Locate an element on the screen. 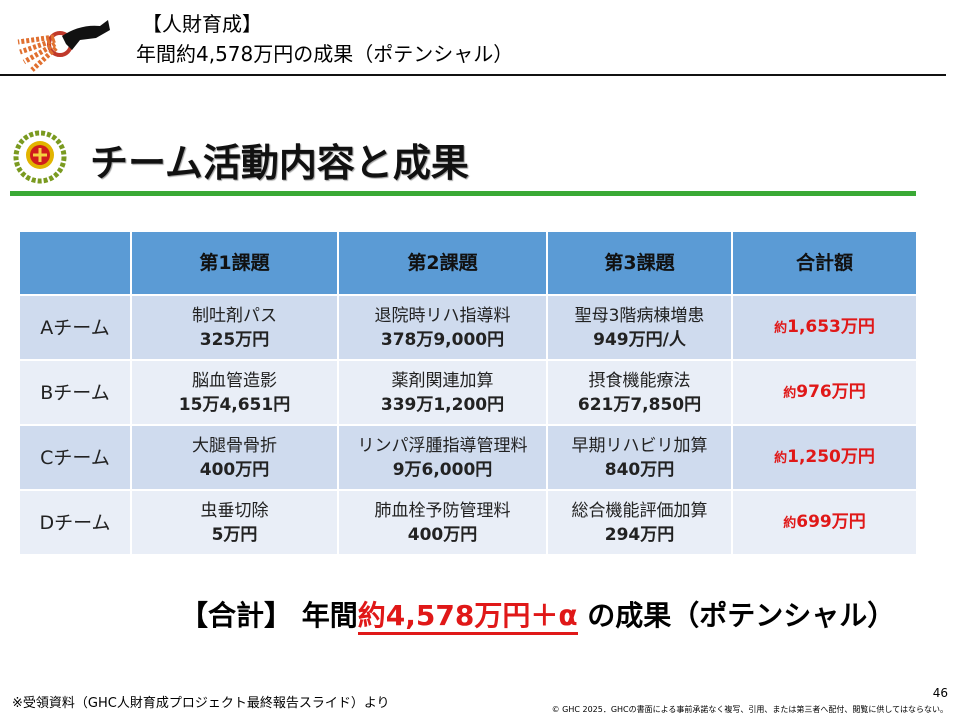 The width and height of the screenshot is (960, 720). team-cell: Bチーム is located at coordinates (75, 392).